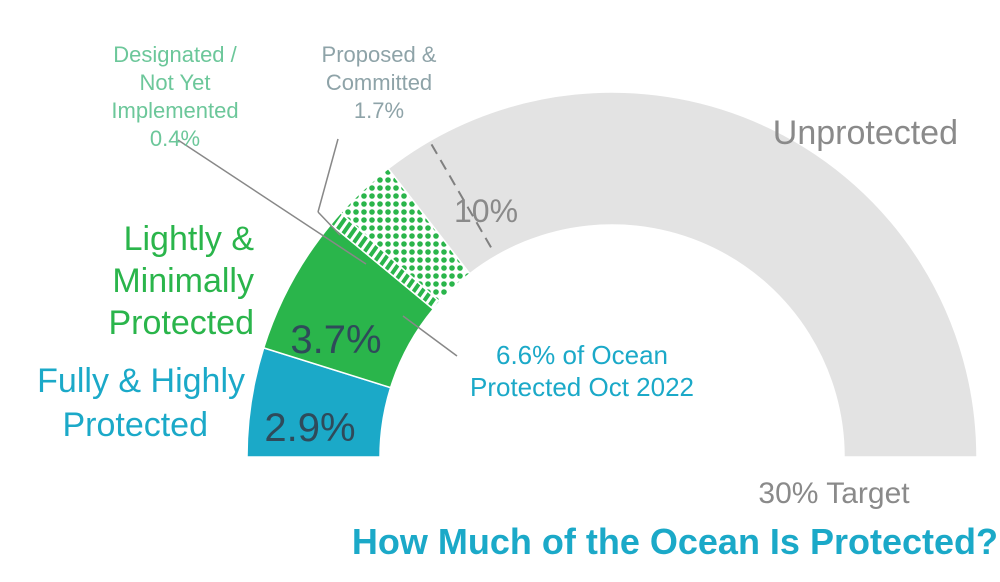 Image resolution: width=1000 pixels, height=582 pixels. What do you see at coordinates (175, 138) in the screenshot?
I see `label-designated-line4: 0.4%` at bounding box center [175, 138].